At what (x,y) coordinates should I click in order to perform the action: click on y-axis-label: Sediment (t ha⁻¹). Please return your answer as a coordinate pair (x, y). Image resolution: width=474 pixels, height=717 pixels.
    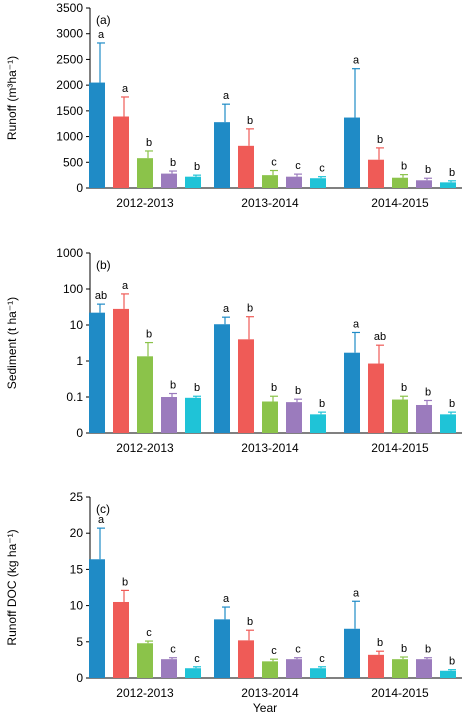
    Looking at the image, I should click on (12, 343).